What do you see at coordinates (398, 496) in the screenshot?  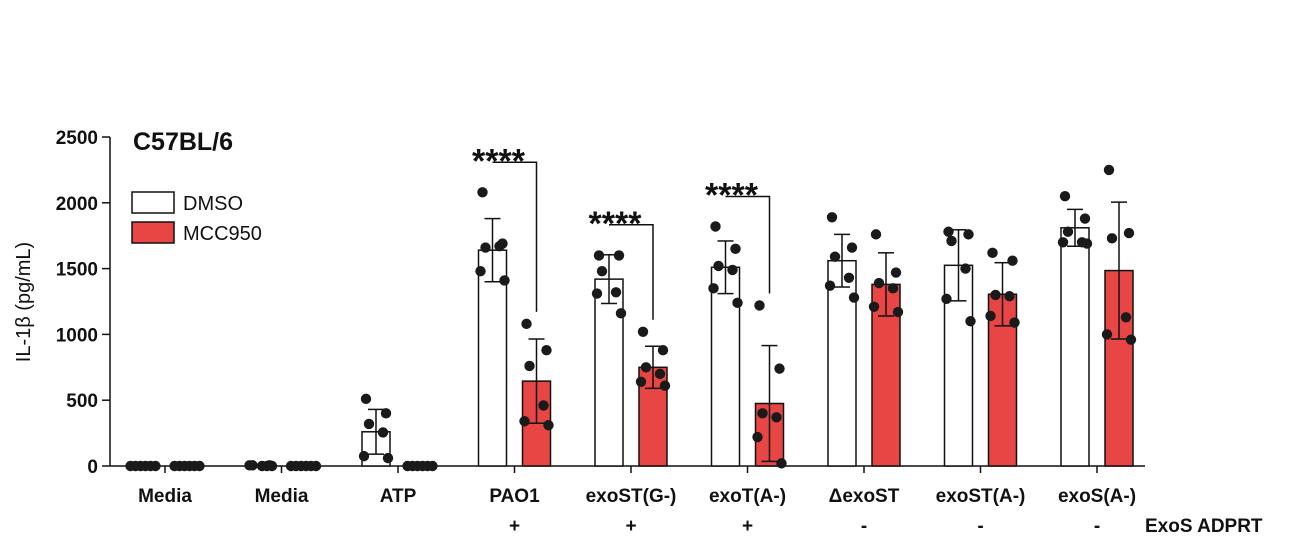 I see `category-label: ATP` at bounding box center [398, 496].